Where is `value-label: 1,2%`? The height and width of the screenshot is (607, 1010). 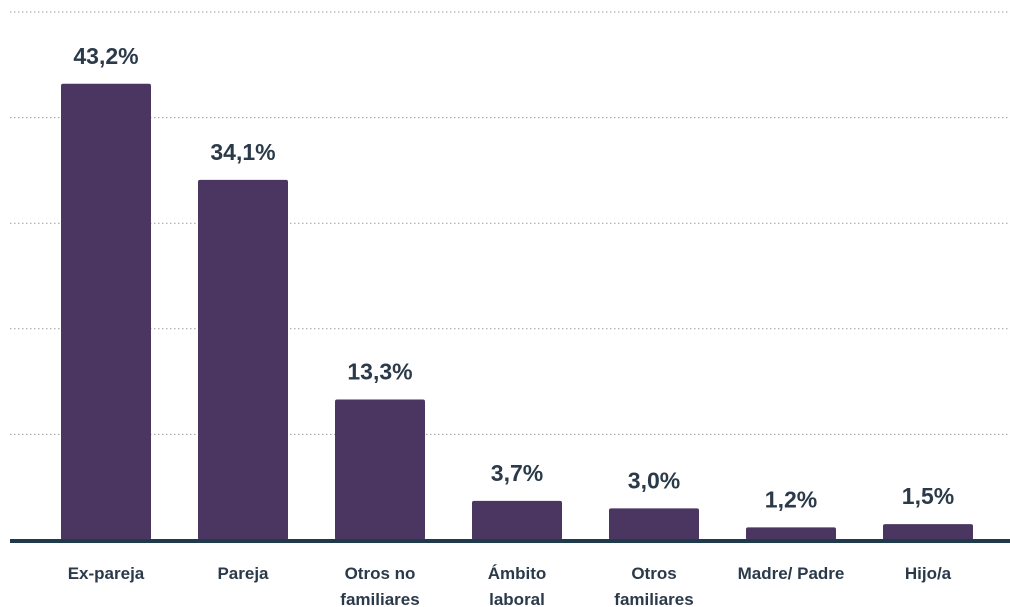
value-label: 1,2% is located at coordinates (791, 499).